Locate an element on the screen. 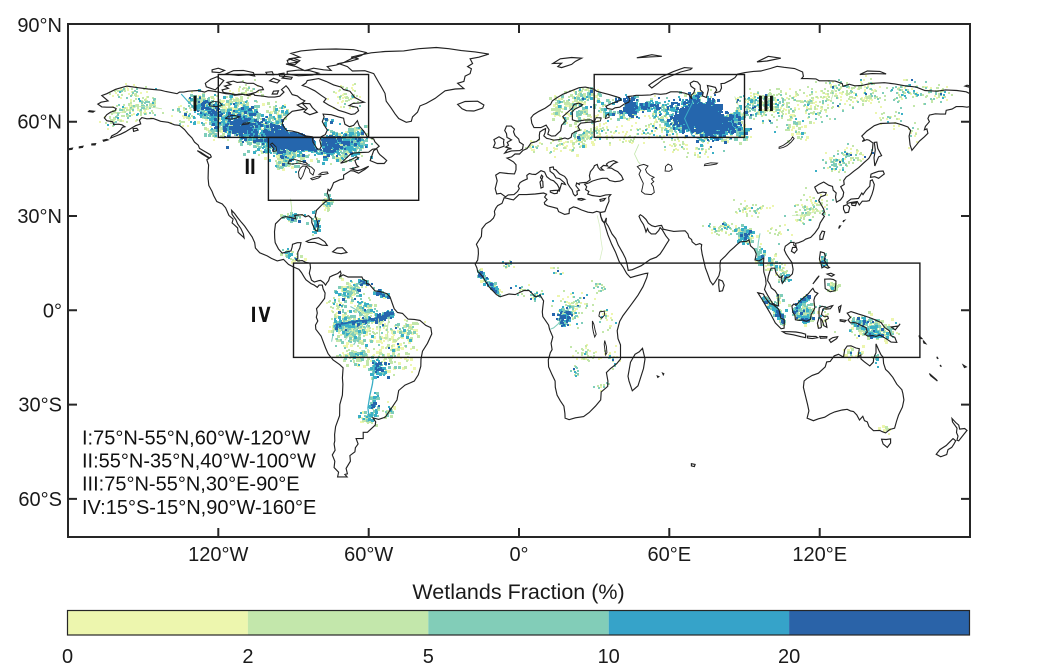 The width and height of the screenshot is (1051, 670). svg-text: 60°E is located at coordinates (670, 555).